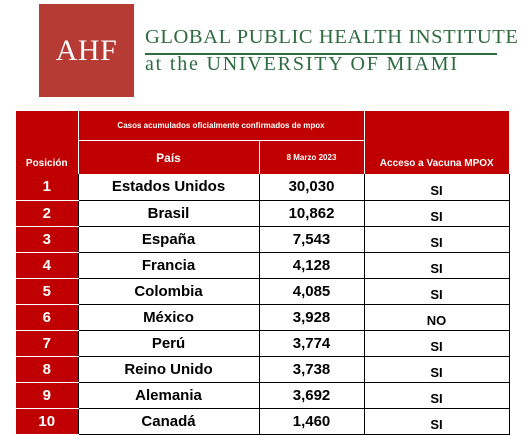 This screenshot has width=525, height=435. I want to click on table-row: 8 Reino Unido 3,738 SI, so click(263, 370).